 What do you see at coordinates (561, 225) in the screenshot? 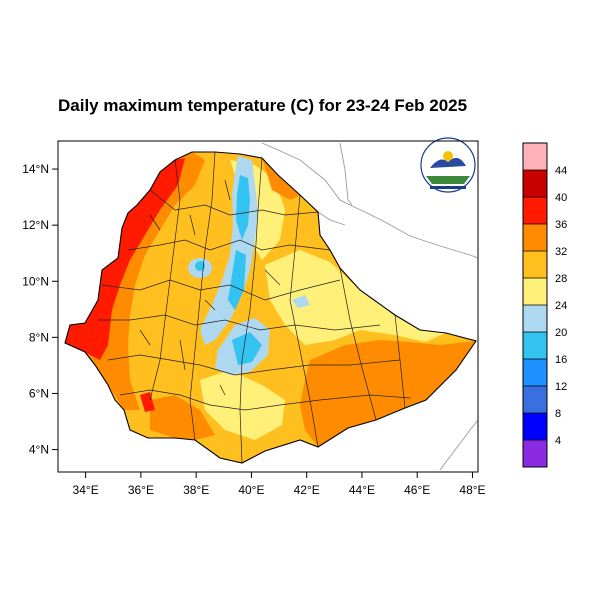
I see `colorbar-label: 36` at bounding box center [561, 225].